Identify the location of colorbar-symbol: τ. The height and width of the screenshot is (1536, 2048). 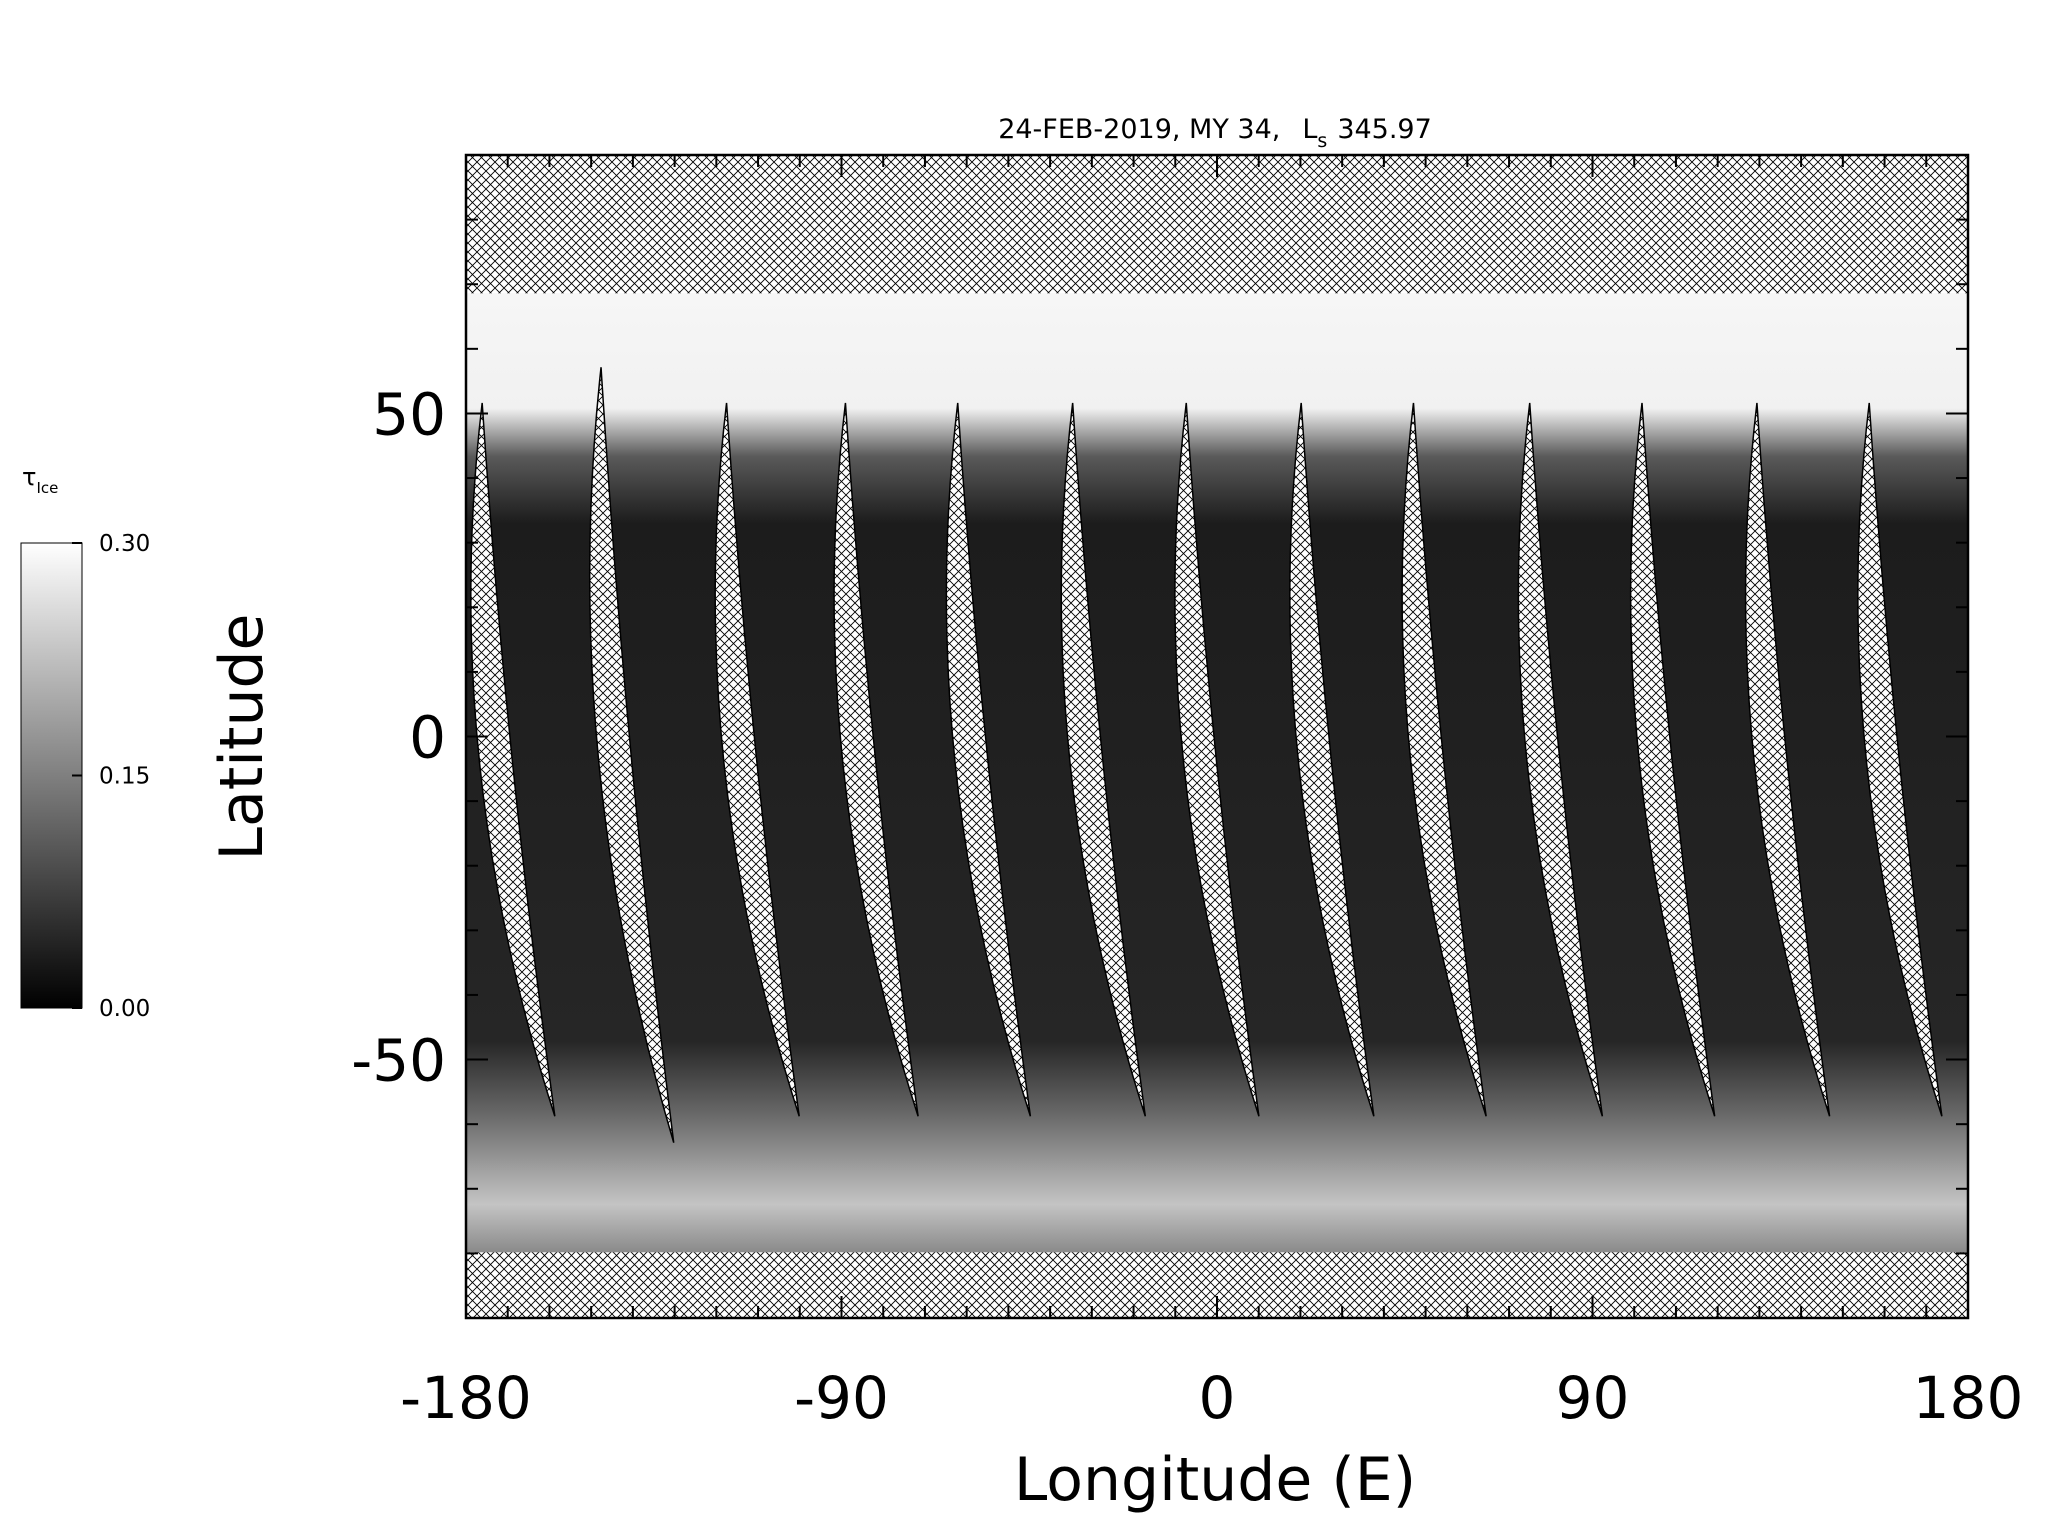
(29, 477).